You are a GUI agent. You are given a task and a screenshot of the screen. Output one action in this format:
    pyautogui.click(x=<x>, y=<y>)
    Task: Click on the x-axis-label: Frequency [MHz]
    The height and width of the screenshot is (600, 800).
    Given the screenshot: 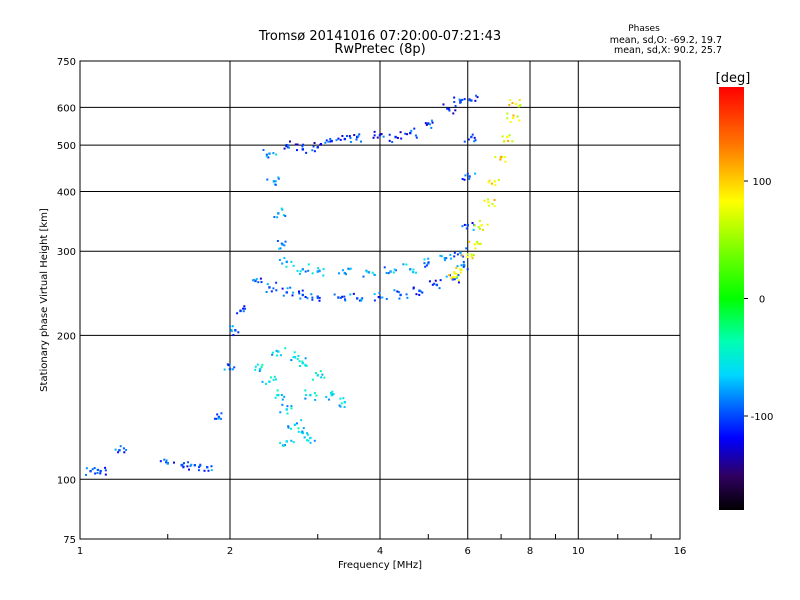 What is the action you would take?
    pyautogui.click(x=380, y=565)
    